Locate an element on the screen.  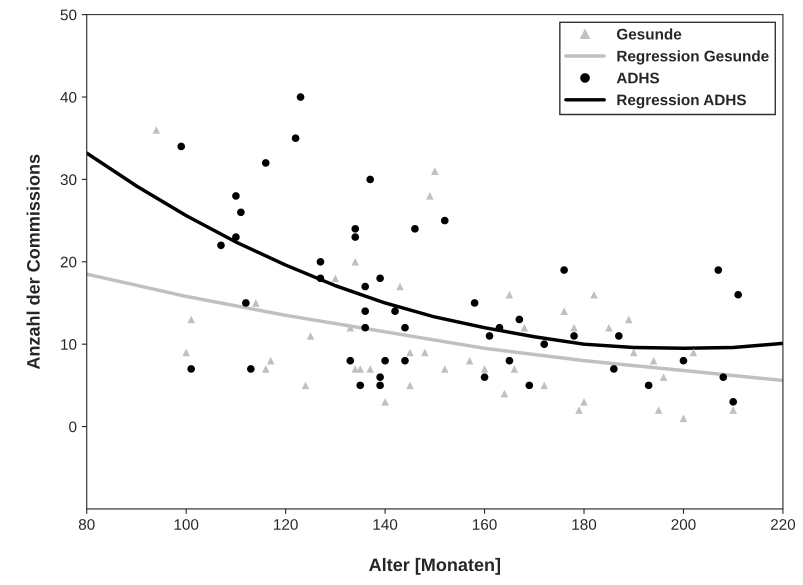
y-tick-label: 20 is located at coordinates (68, 262).